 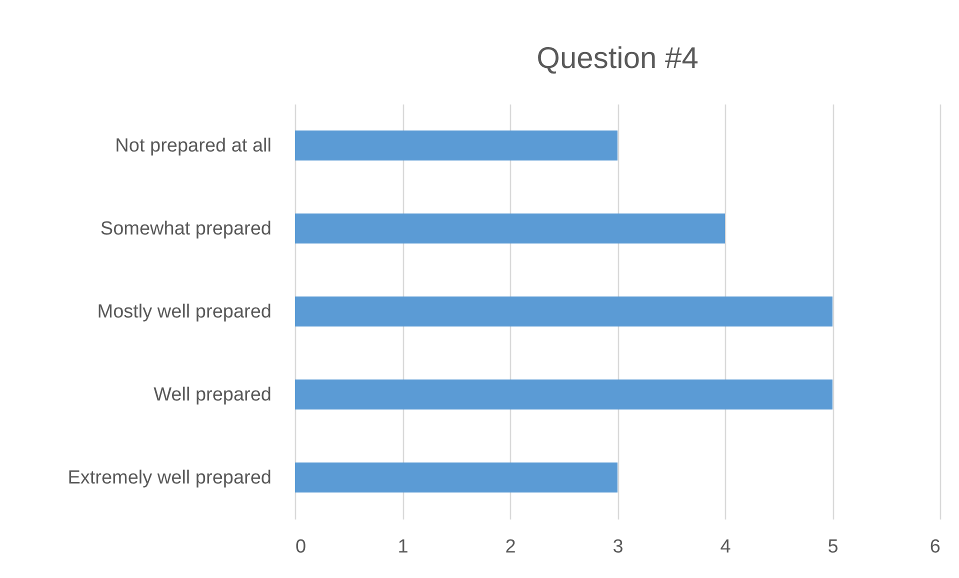 What do you see at coordinates (617, 58) in the screenshot?
I see `chart-title: Question #4` at bounding box center [617, 58].